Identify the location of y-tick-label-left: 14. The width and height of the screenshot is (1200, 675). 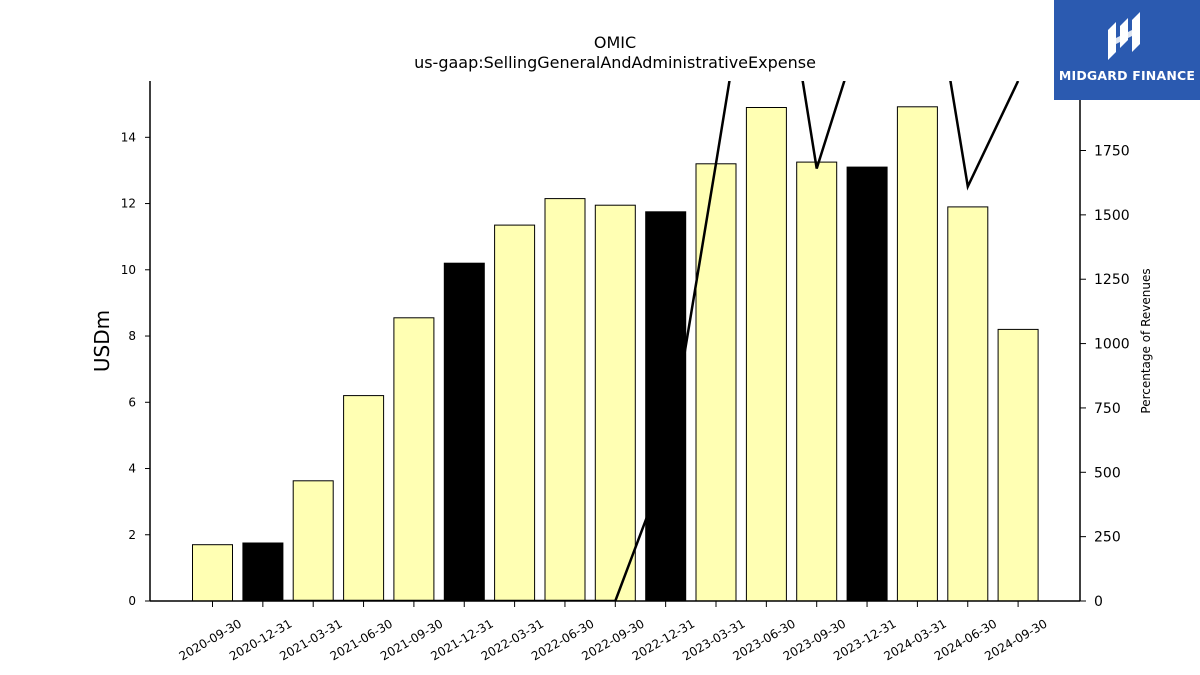
(128, 137).